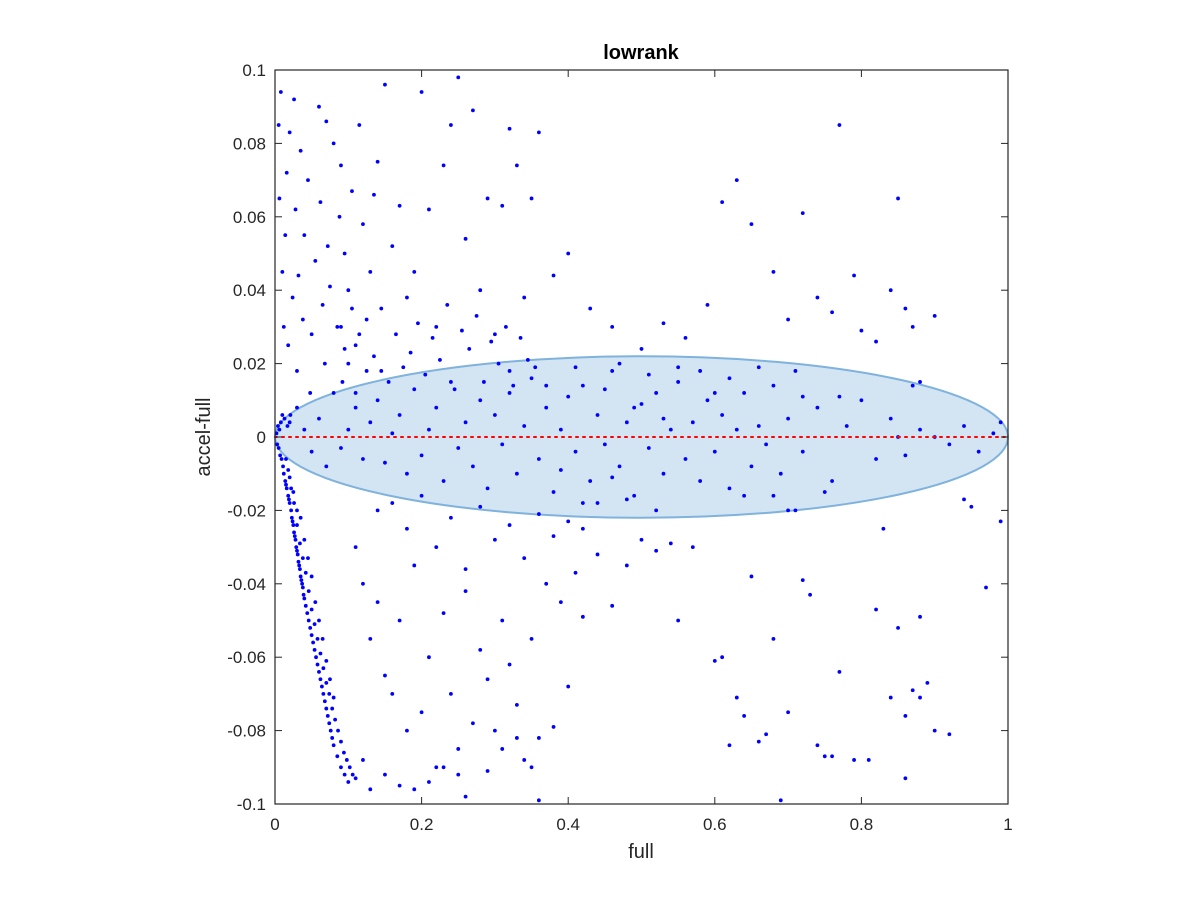 The image size is (1200, 900). What do you see at coordinates (641, 852) in the screenshot?
I see `x-axis-label: full` at bounding box center [641, 852].